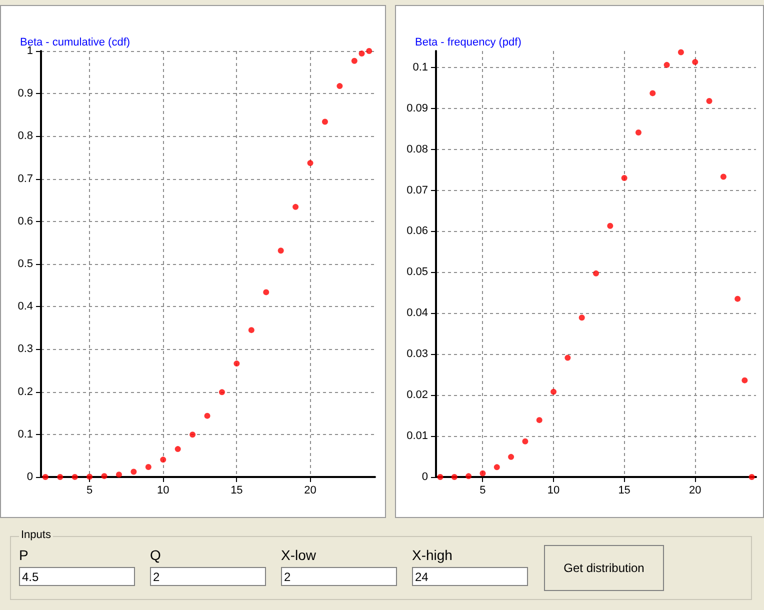 Image resolution: width=764 pixels, height=610 pixels. Describe the element at coordinates (25, 94) in the screenshot. I see `y-tick-label: 0.9` at that location.